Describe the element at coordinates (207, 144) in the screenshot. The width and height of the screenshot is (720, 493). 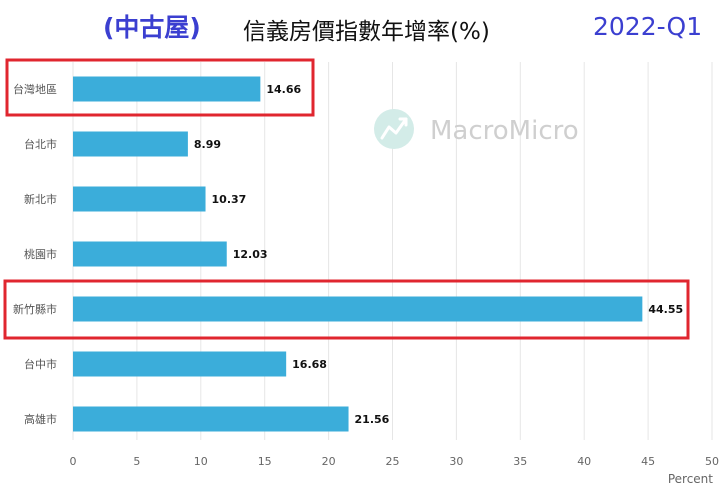
I see `data-label: 8.99` at that location.